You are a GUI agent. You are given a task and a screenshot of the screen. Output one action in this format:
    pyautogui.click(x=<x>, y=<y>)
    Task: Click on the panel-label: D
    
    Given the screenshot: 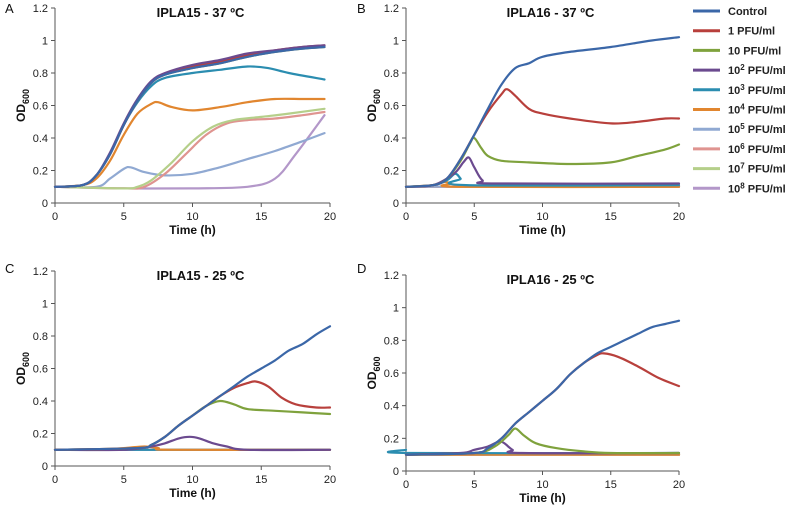 What is the action you would take?
    pyautogui.click(x=361, y=268)
    